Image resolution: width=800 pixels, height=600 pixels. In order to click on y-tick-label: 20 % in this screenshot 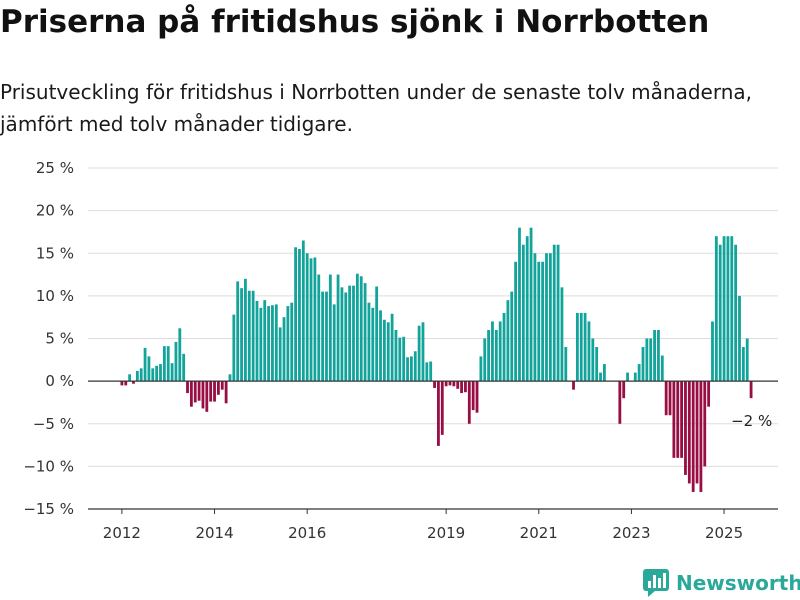, I will do `click(55, 211)`.